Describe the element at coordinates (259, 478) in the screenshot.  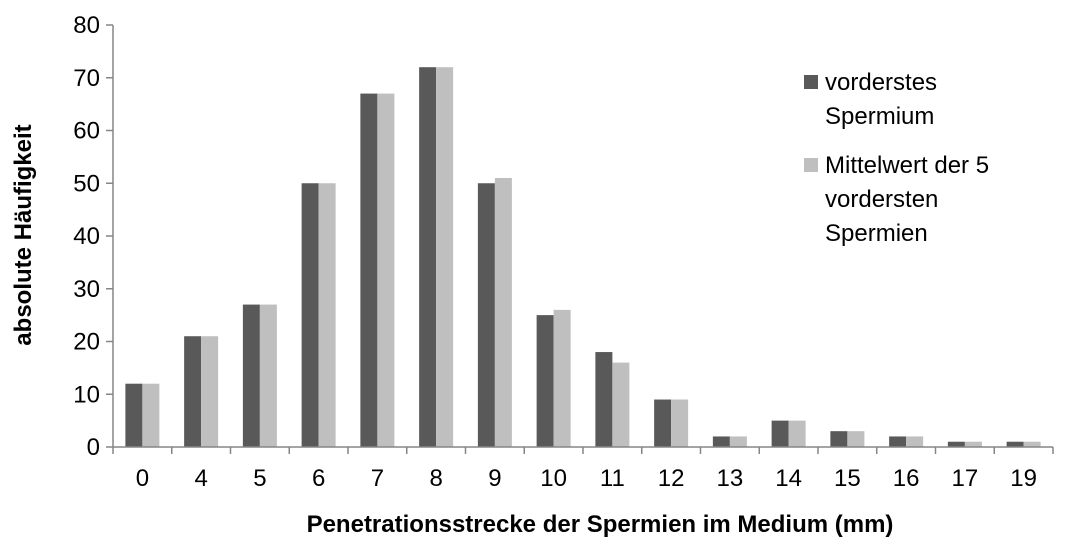
I see `x-tick-label: 5` at that location.